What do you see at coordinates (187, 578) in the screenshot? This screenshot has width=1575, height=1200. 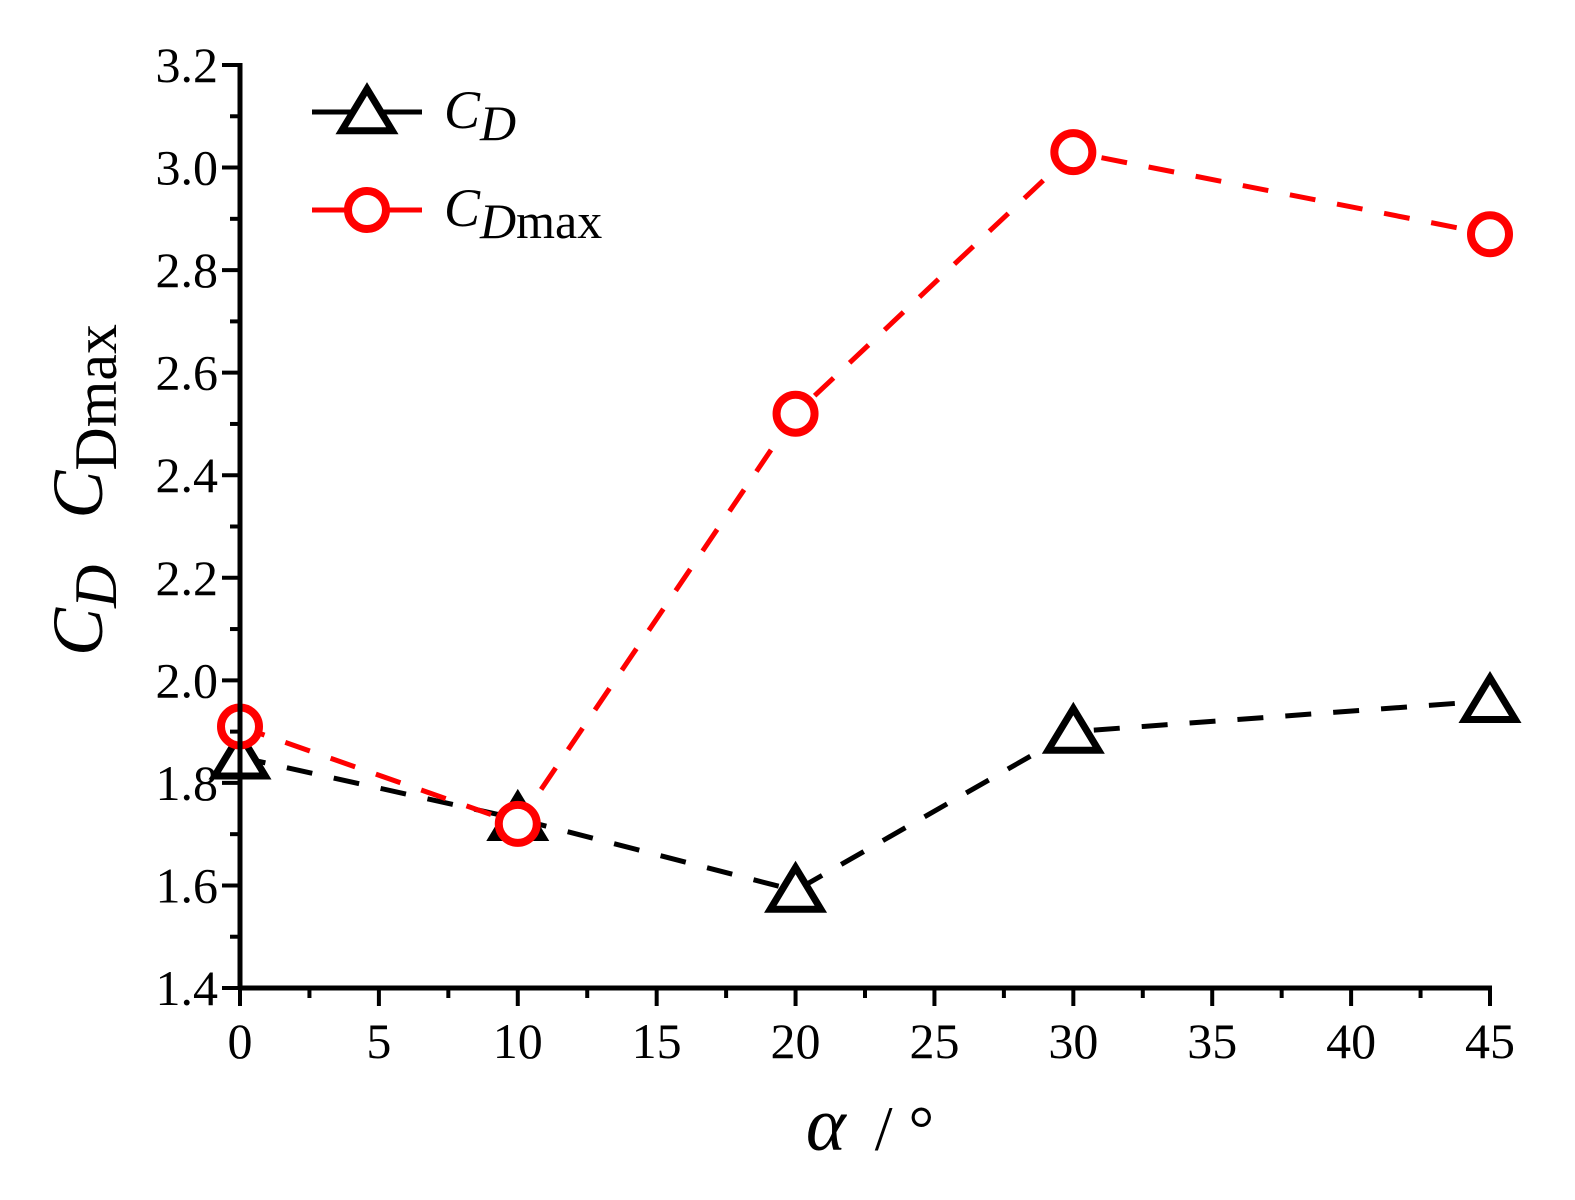 I see `y-tick-label: 2.2` at bounding box center [187, 578].